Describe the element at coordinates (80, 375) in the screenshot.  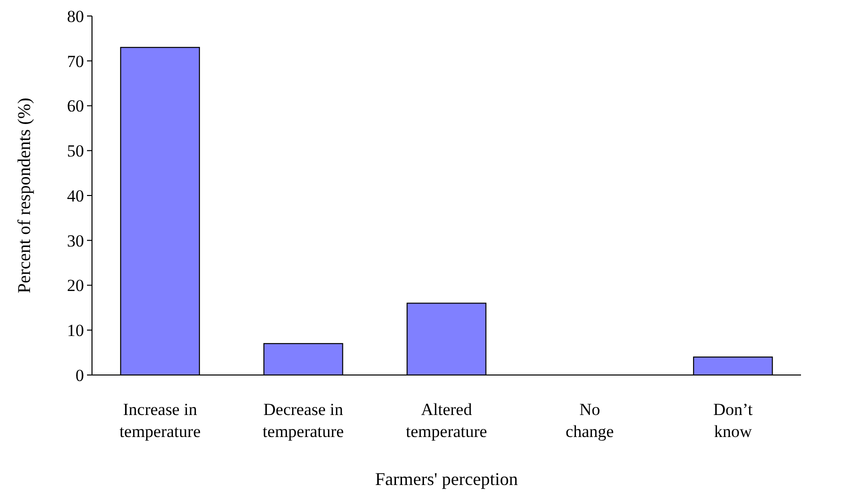
I see `y-tick-label: 0` at that location.